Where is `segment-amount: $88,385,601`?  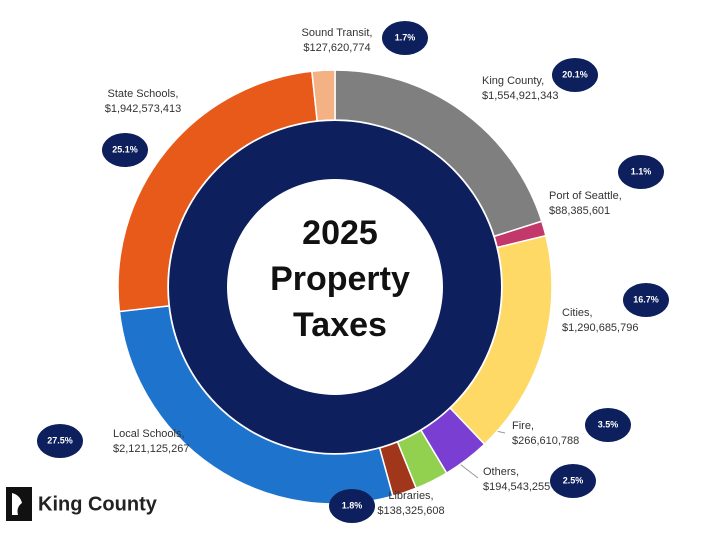
segment-amount: $88,385,601 is located at coordinates (579, 211).